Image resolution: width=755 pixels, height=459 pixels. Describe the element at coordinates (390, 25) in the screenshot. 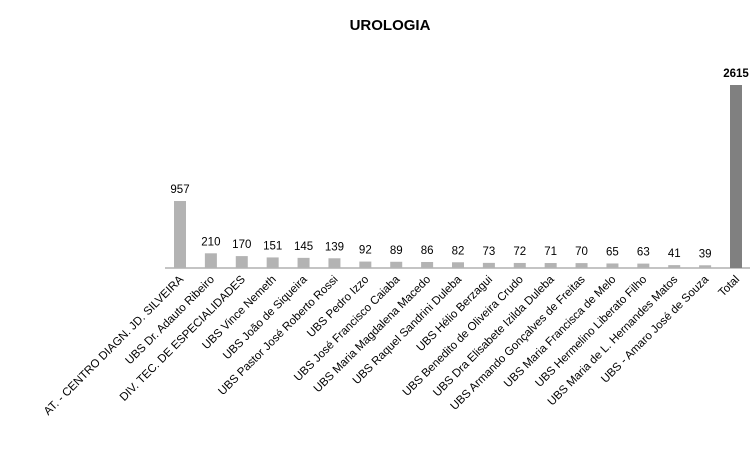

I see `chart-title: UROLOGIA` at that location.